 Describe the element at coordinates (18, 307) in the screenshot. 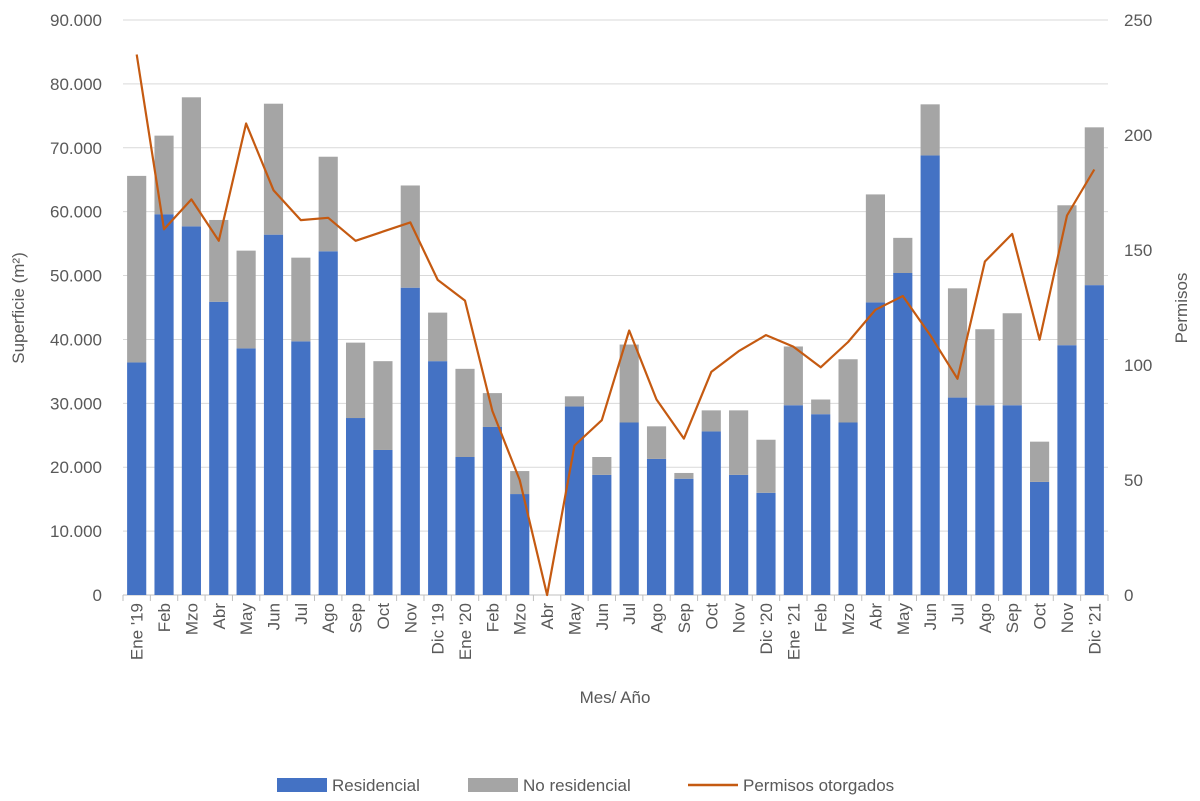

I see `y-axis-title: Superficie (m²)` at that location.